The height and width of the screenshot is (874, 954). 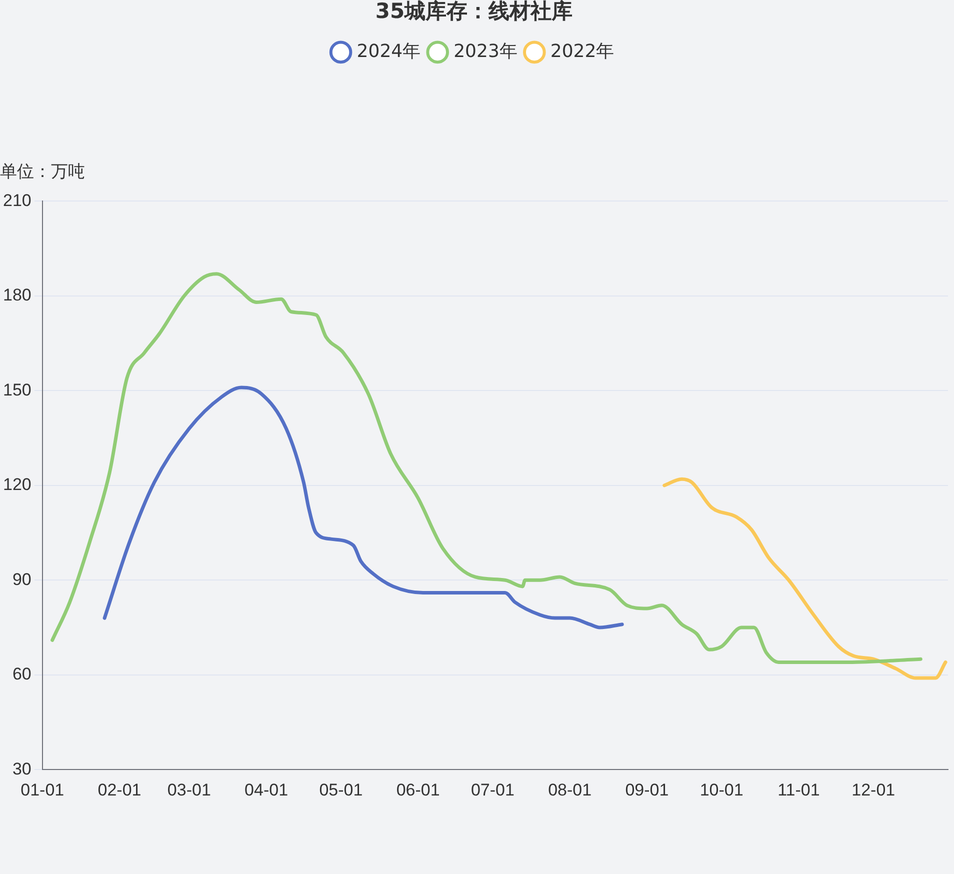 What do you see at coordinates (17, 200) in the screenshot?
I see `y-tick-label: 210` at bounding box center [17, 200].